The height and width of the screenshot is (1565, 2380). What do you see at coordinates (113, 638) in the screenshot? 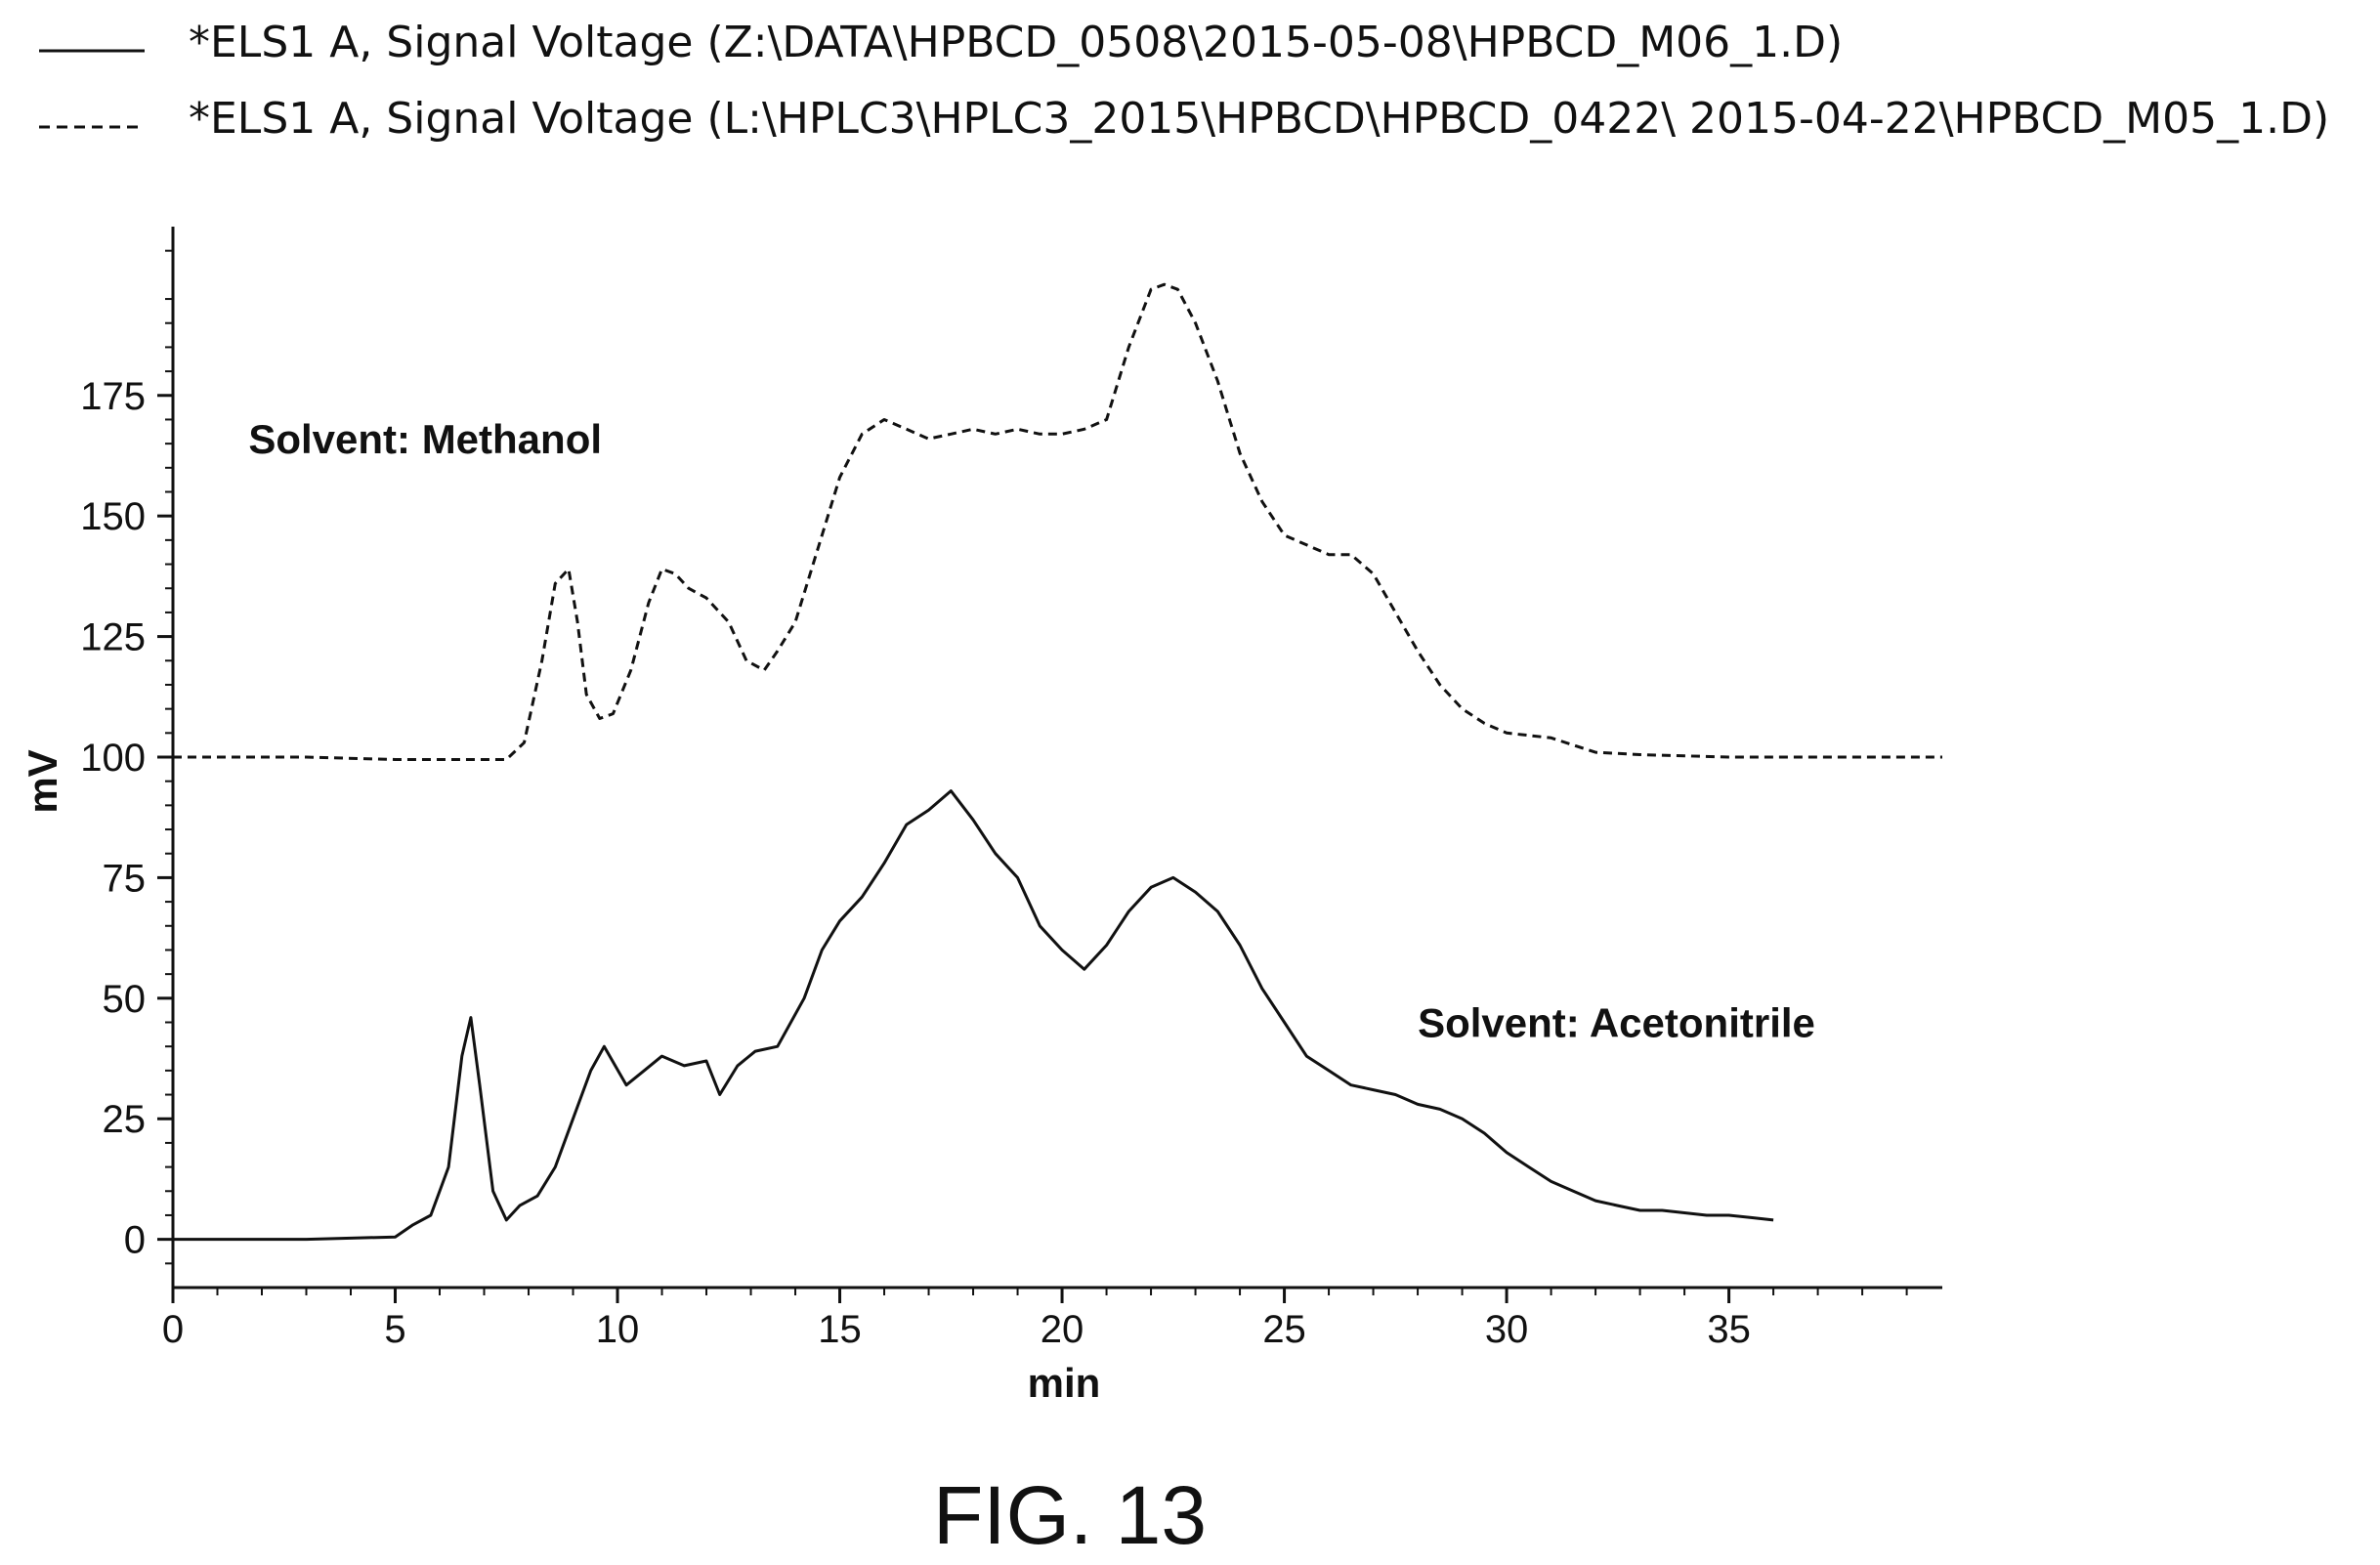
I see `y-tick-label: 125` at bounding box center [113, 638].